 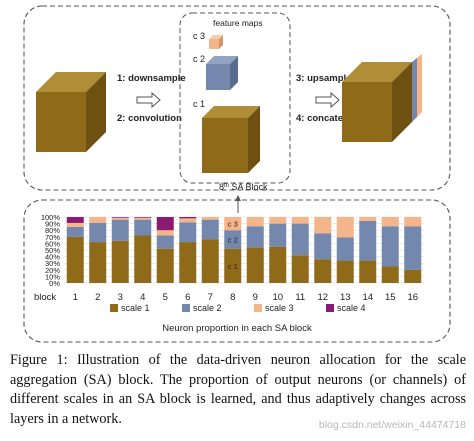 What do you see at coordinates (390, 297) in the screenshot?
I see `x-tick-label: 15` at bounding box center [390, 297].